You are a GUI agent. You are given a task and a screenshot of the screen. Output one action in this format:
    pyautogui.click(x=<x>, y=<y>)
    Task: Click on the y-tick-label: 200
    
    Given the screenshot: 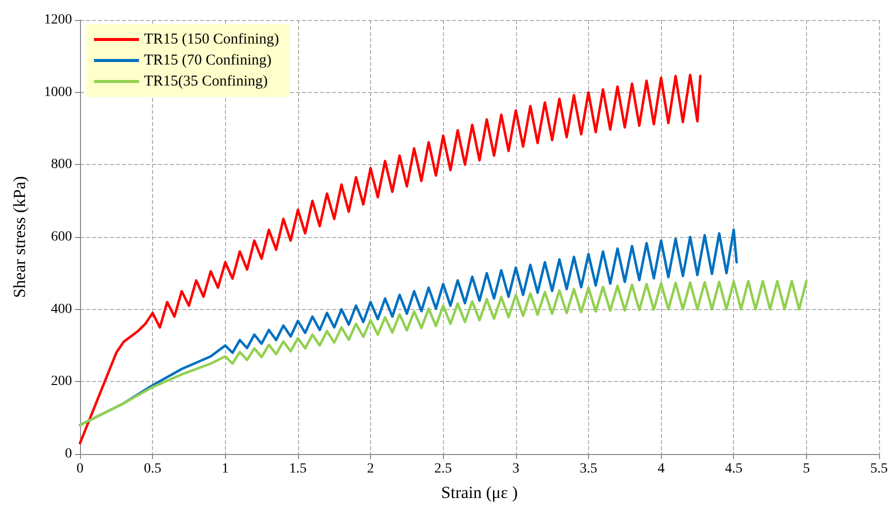 What is the action you would take?
    pyautogui.click(x=61, y=382)
    